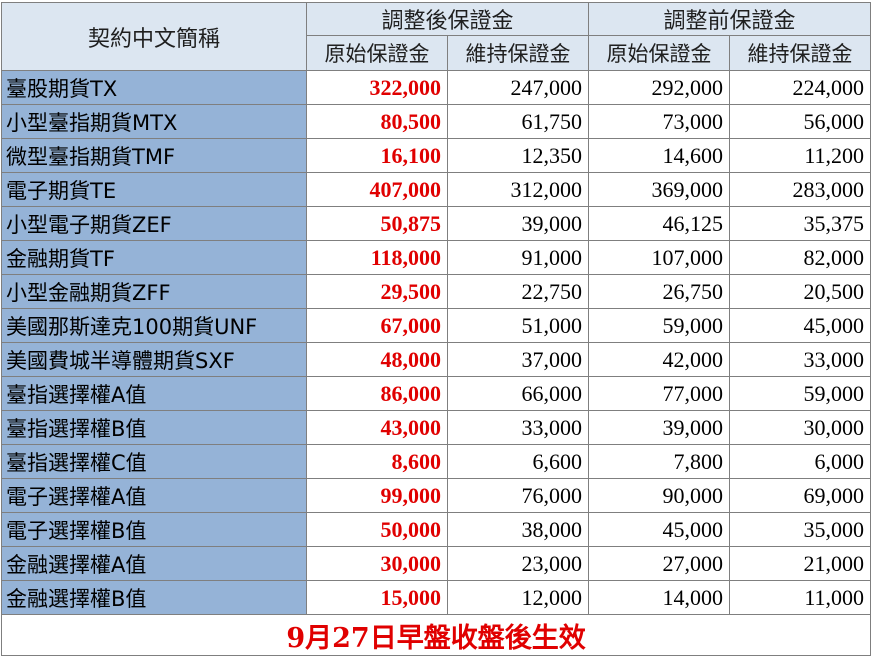 This screenshot has height=663, width=873. What do you see at coordinates (518, 495) in the screenshot?
I see `after-maintenance-margin-cell: 76,000` at bounding box center [518, 495].